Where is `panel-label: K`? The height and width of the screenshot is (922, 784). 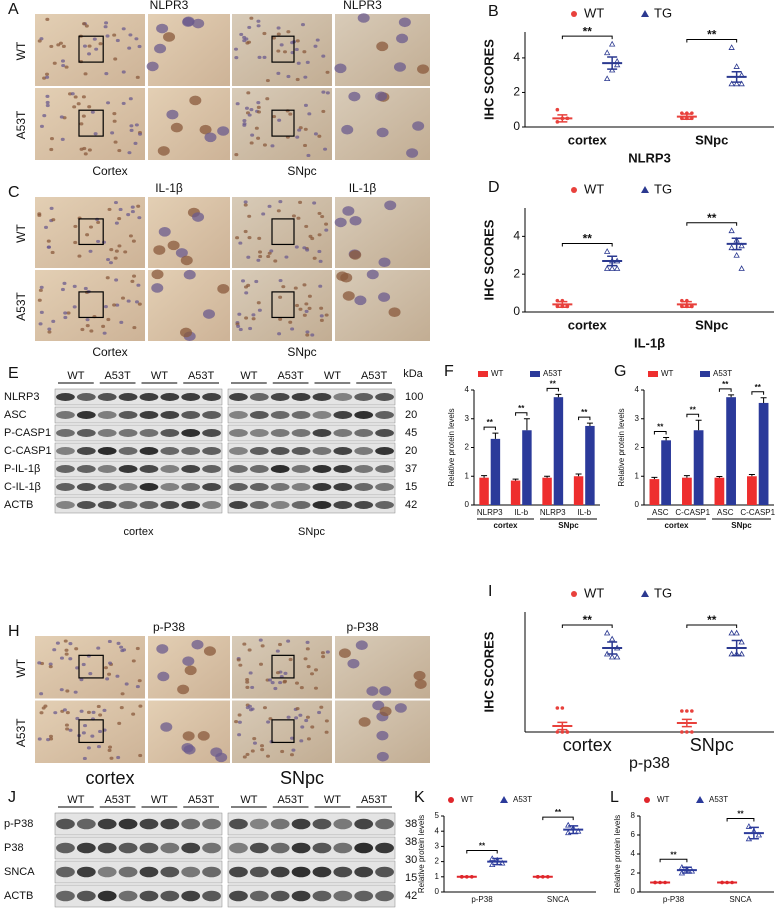 panel-label: K is located at coordinates (419, 797).